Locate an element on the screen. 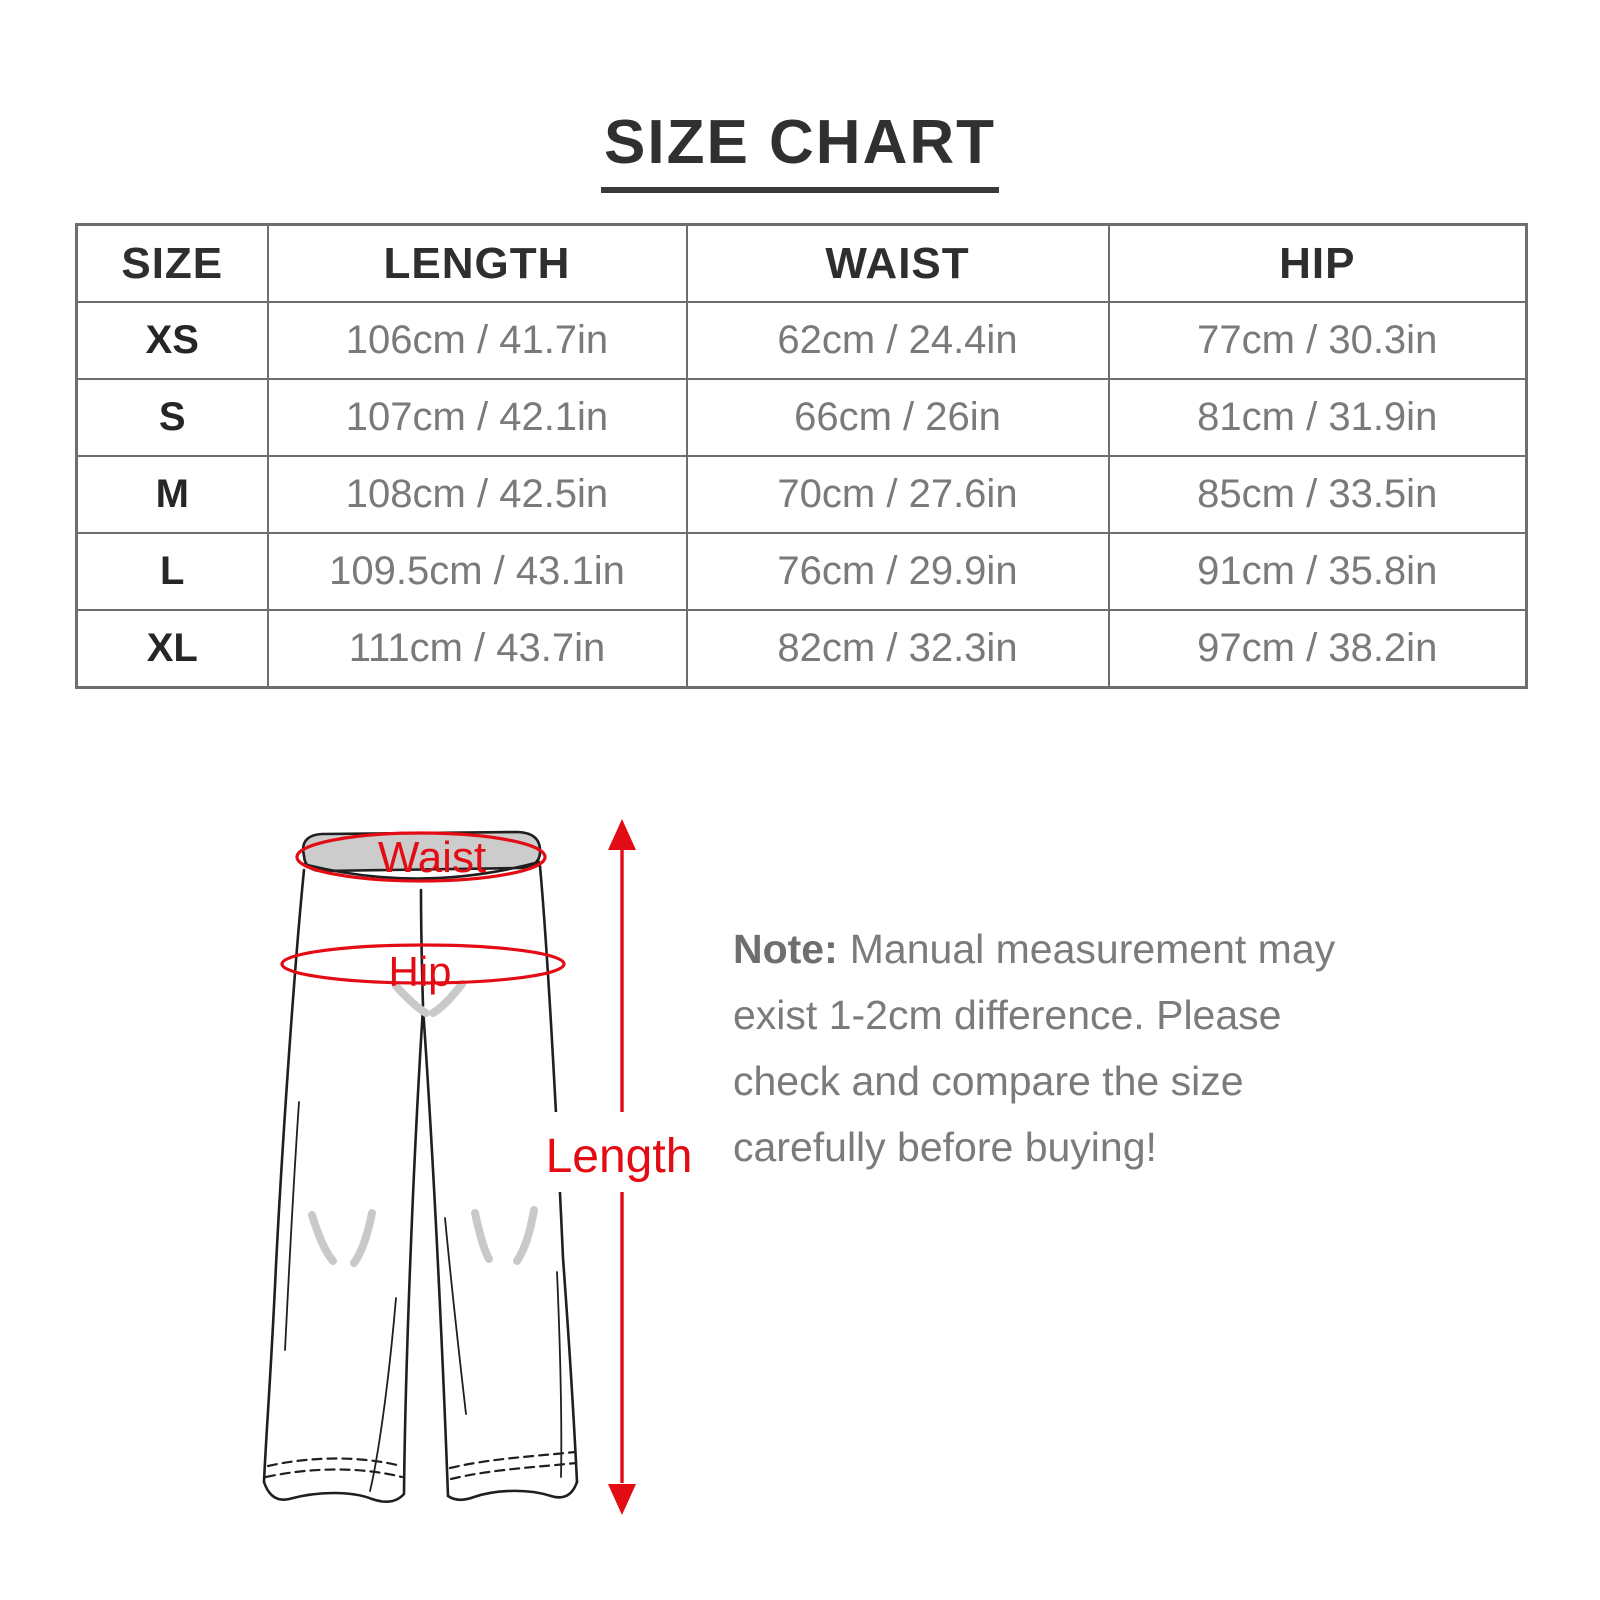 The image size is (1600, 1600). pants-diagram: Waist Hip Length is located at coordinates (477, 1167).